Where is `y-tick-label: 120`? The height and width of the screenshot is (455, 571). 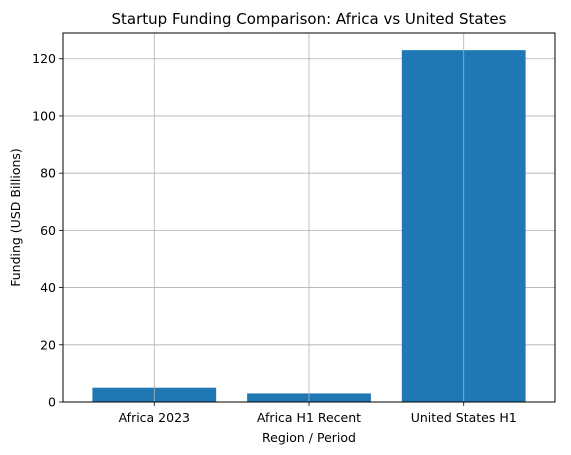
y-tick-label: 120 is located at coordinates (44, 58).